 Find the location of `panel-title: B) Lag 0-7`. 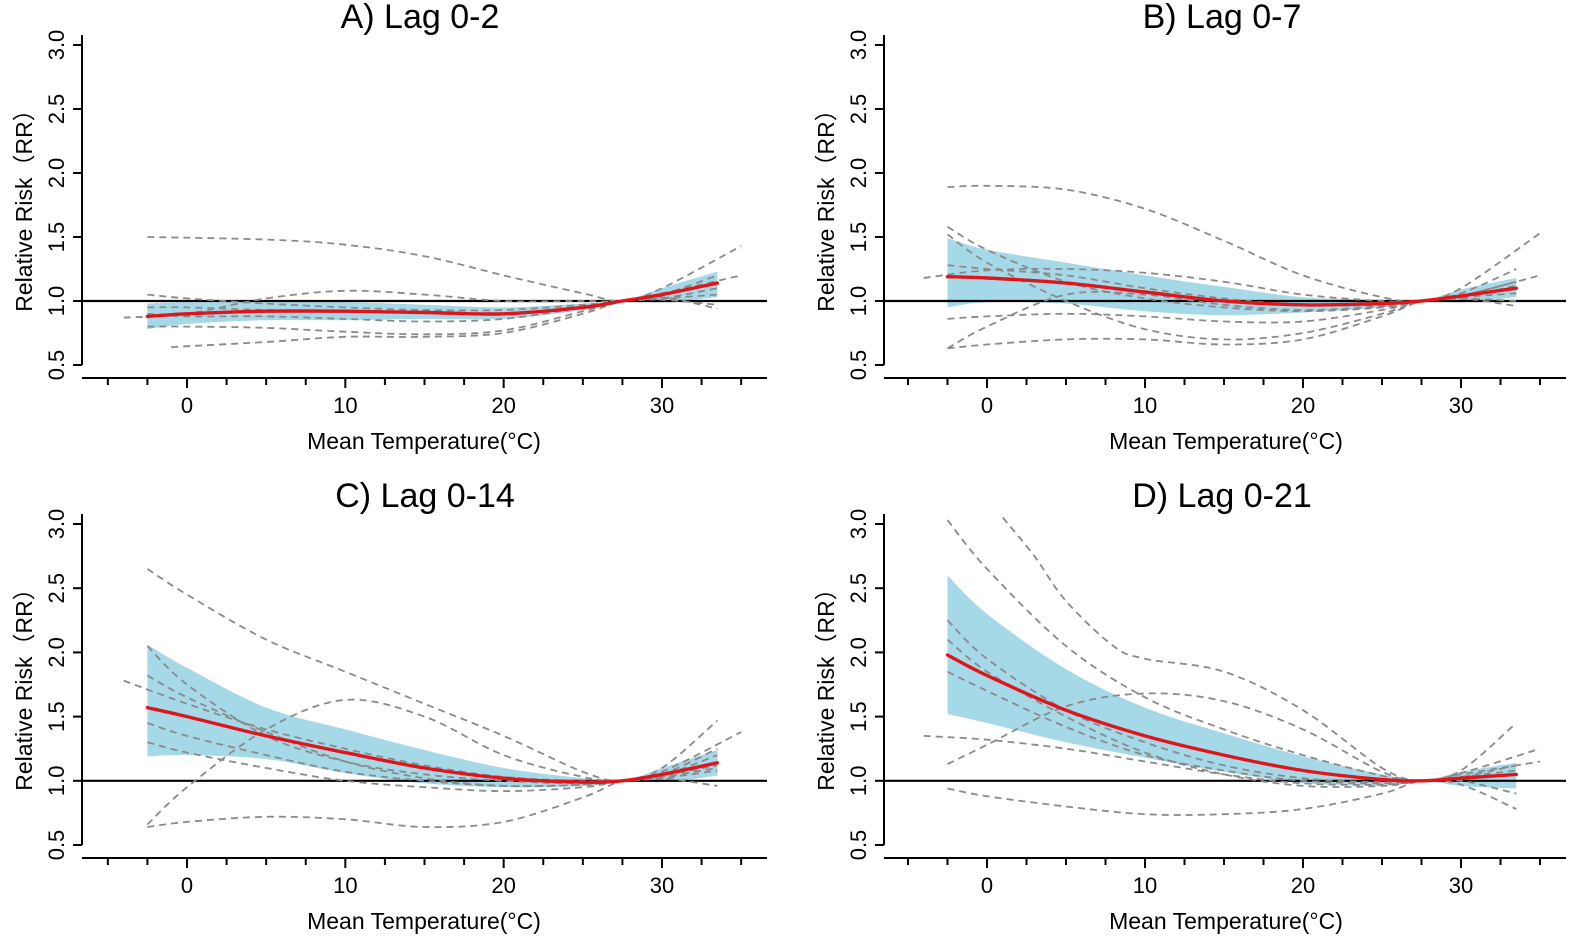

panel-title: B) Lag 0-7 is located at coordinates (1222, 18).